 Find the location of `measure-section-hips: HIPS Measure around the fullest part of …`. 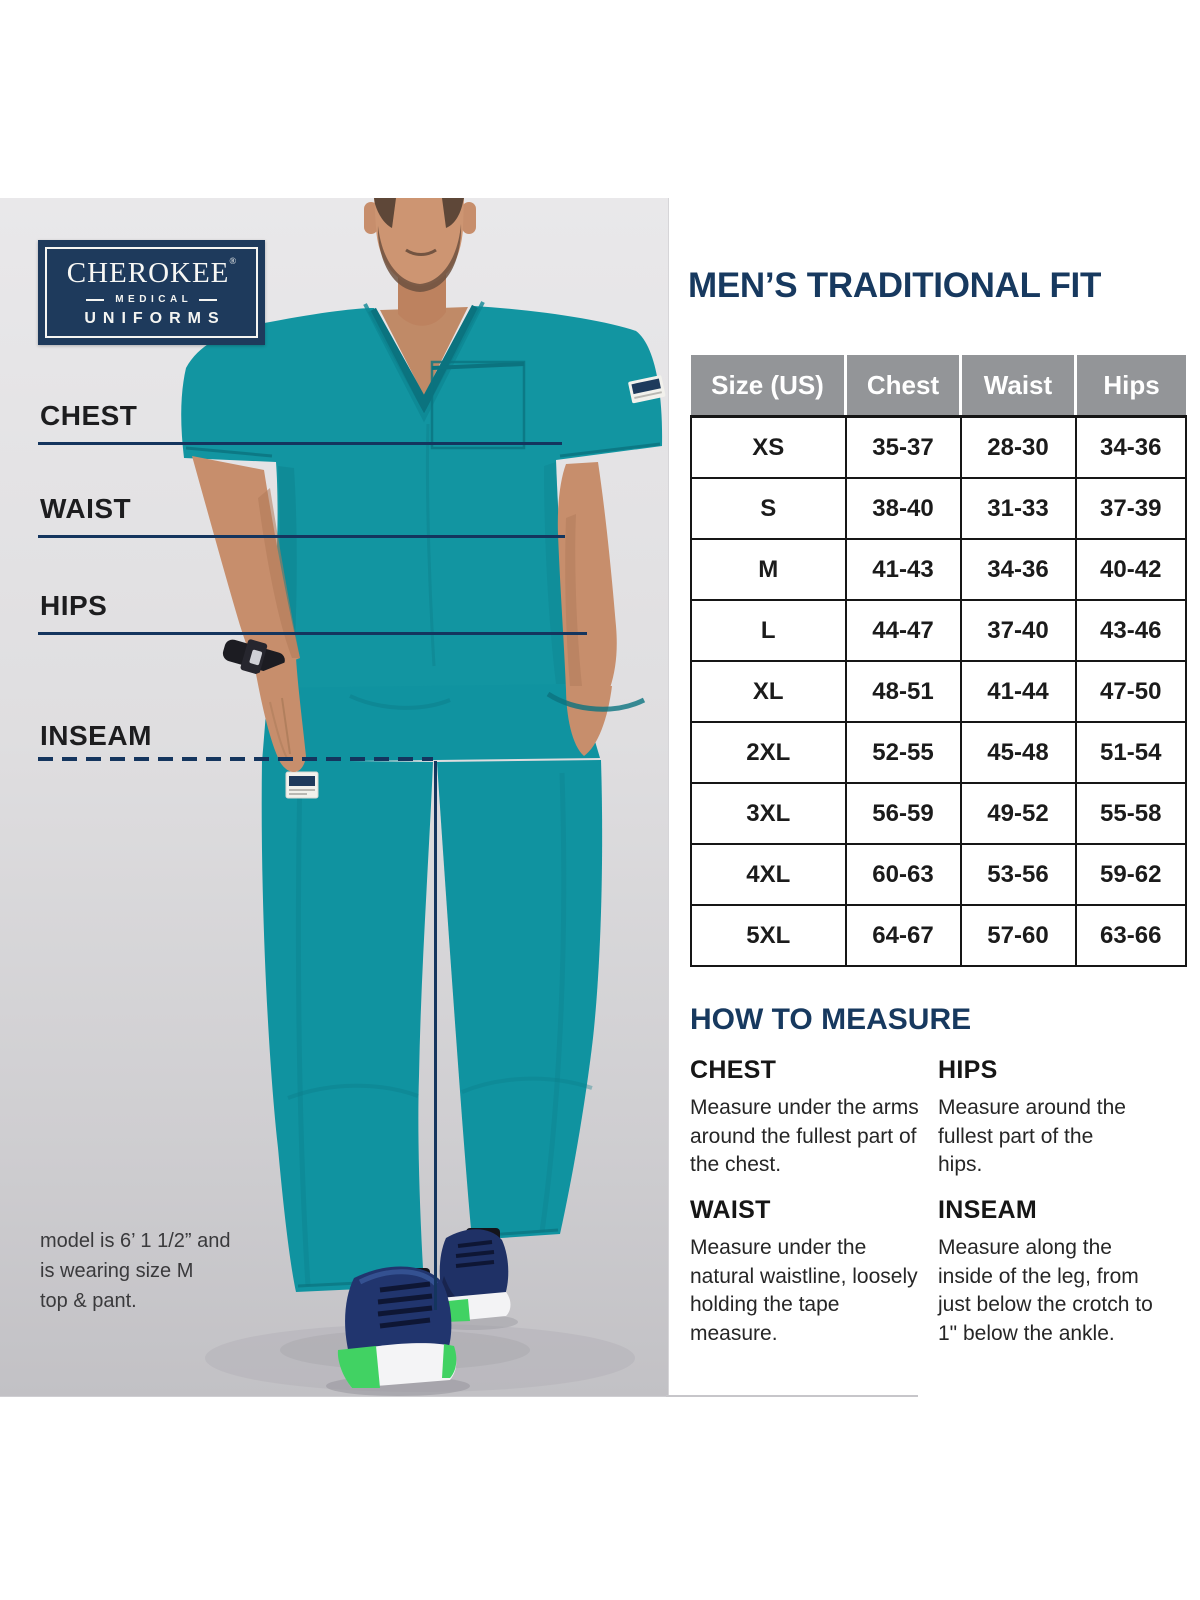

measure-section-hips: HIPS Measure around the fullest part of … is located at coordinates (1038, 1118).